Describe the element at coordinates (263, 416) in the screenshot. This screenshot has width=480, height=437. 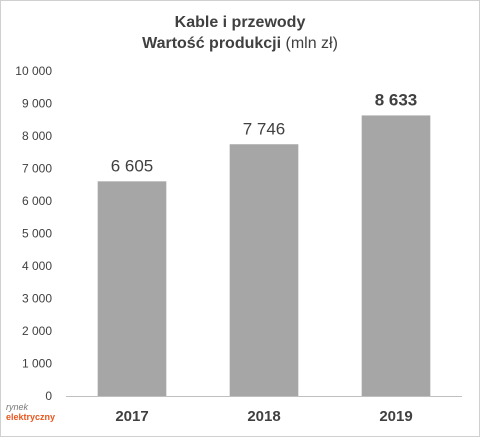
I see `x-tick-label: 2018` at that location.